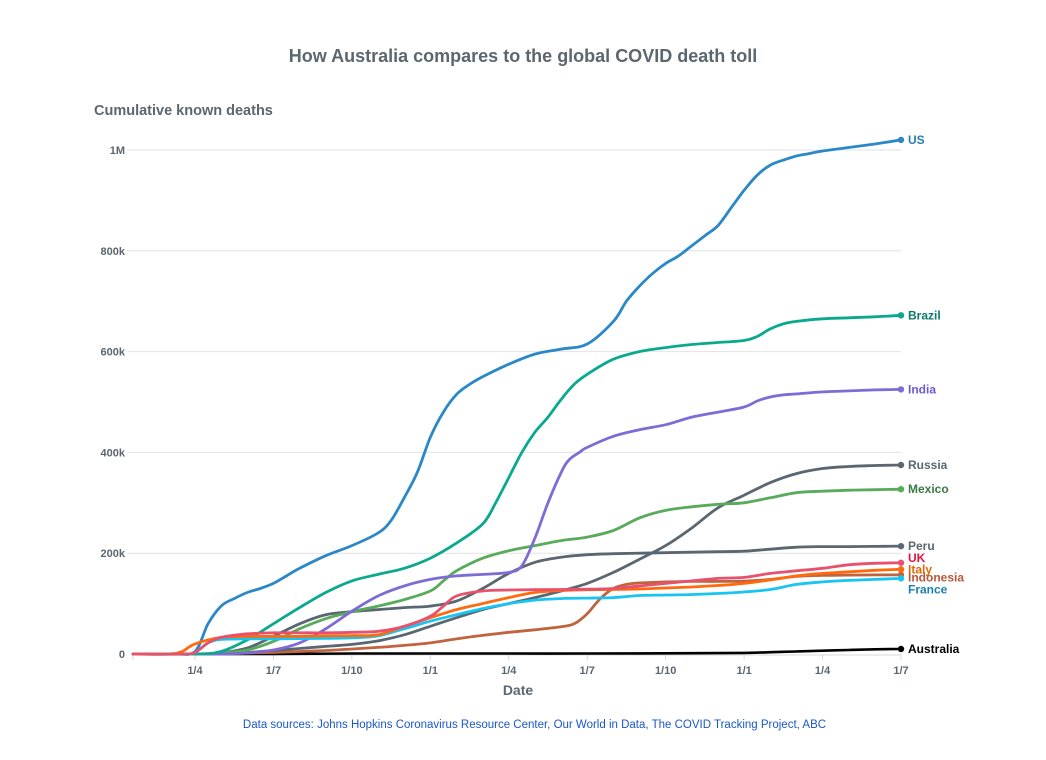  Describe the element at coordinates (934, 649) in the screenshot. I see `end-label-australia: Australia` at that location.